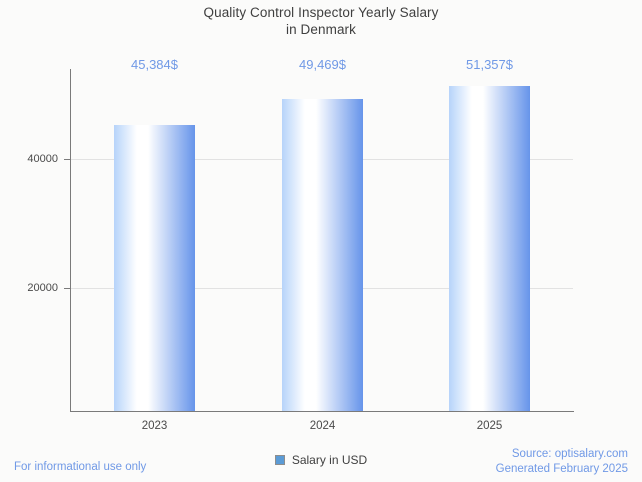 The image size is (642, 482). Describe the element at coordinates (42, 288) in the screenshot. I see `y-tick-label-20000: 20000` at that location.